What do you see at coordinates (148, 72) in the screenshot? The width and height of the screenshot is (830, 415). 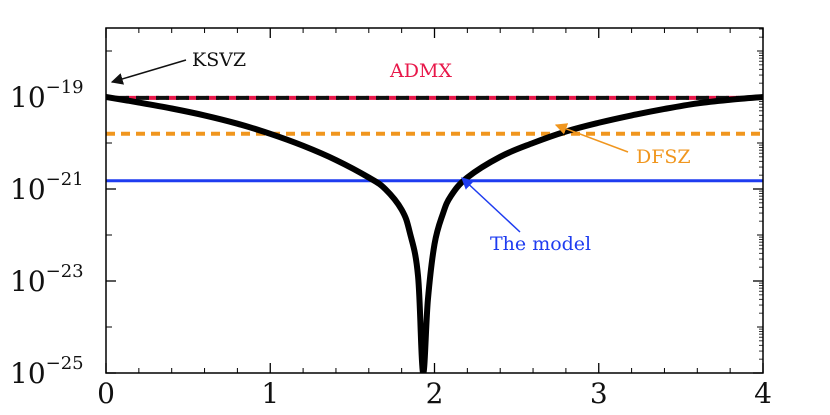 I see `annotation-ksvz-arrow` at bounding box center [148, 72].